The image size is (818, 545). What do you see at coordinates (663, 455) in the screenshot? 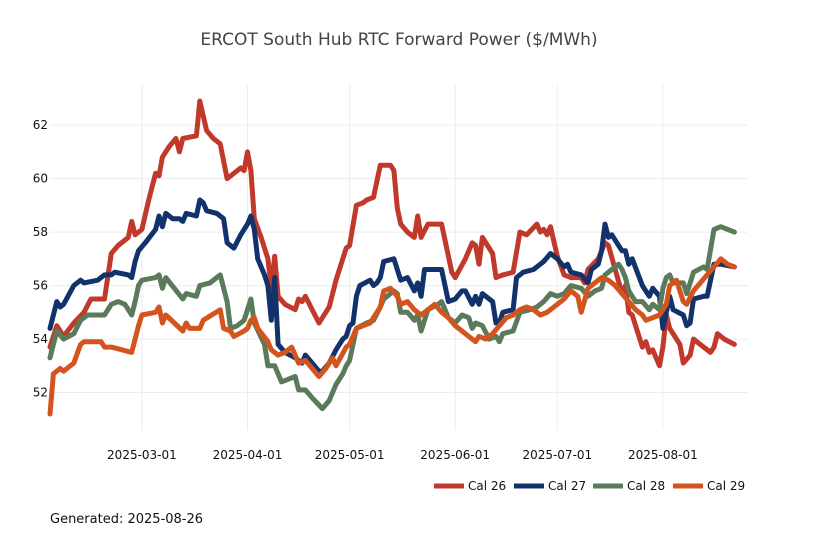
I see `x-tick-label: 2025-08-01` at bounding box center [663, 455].